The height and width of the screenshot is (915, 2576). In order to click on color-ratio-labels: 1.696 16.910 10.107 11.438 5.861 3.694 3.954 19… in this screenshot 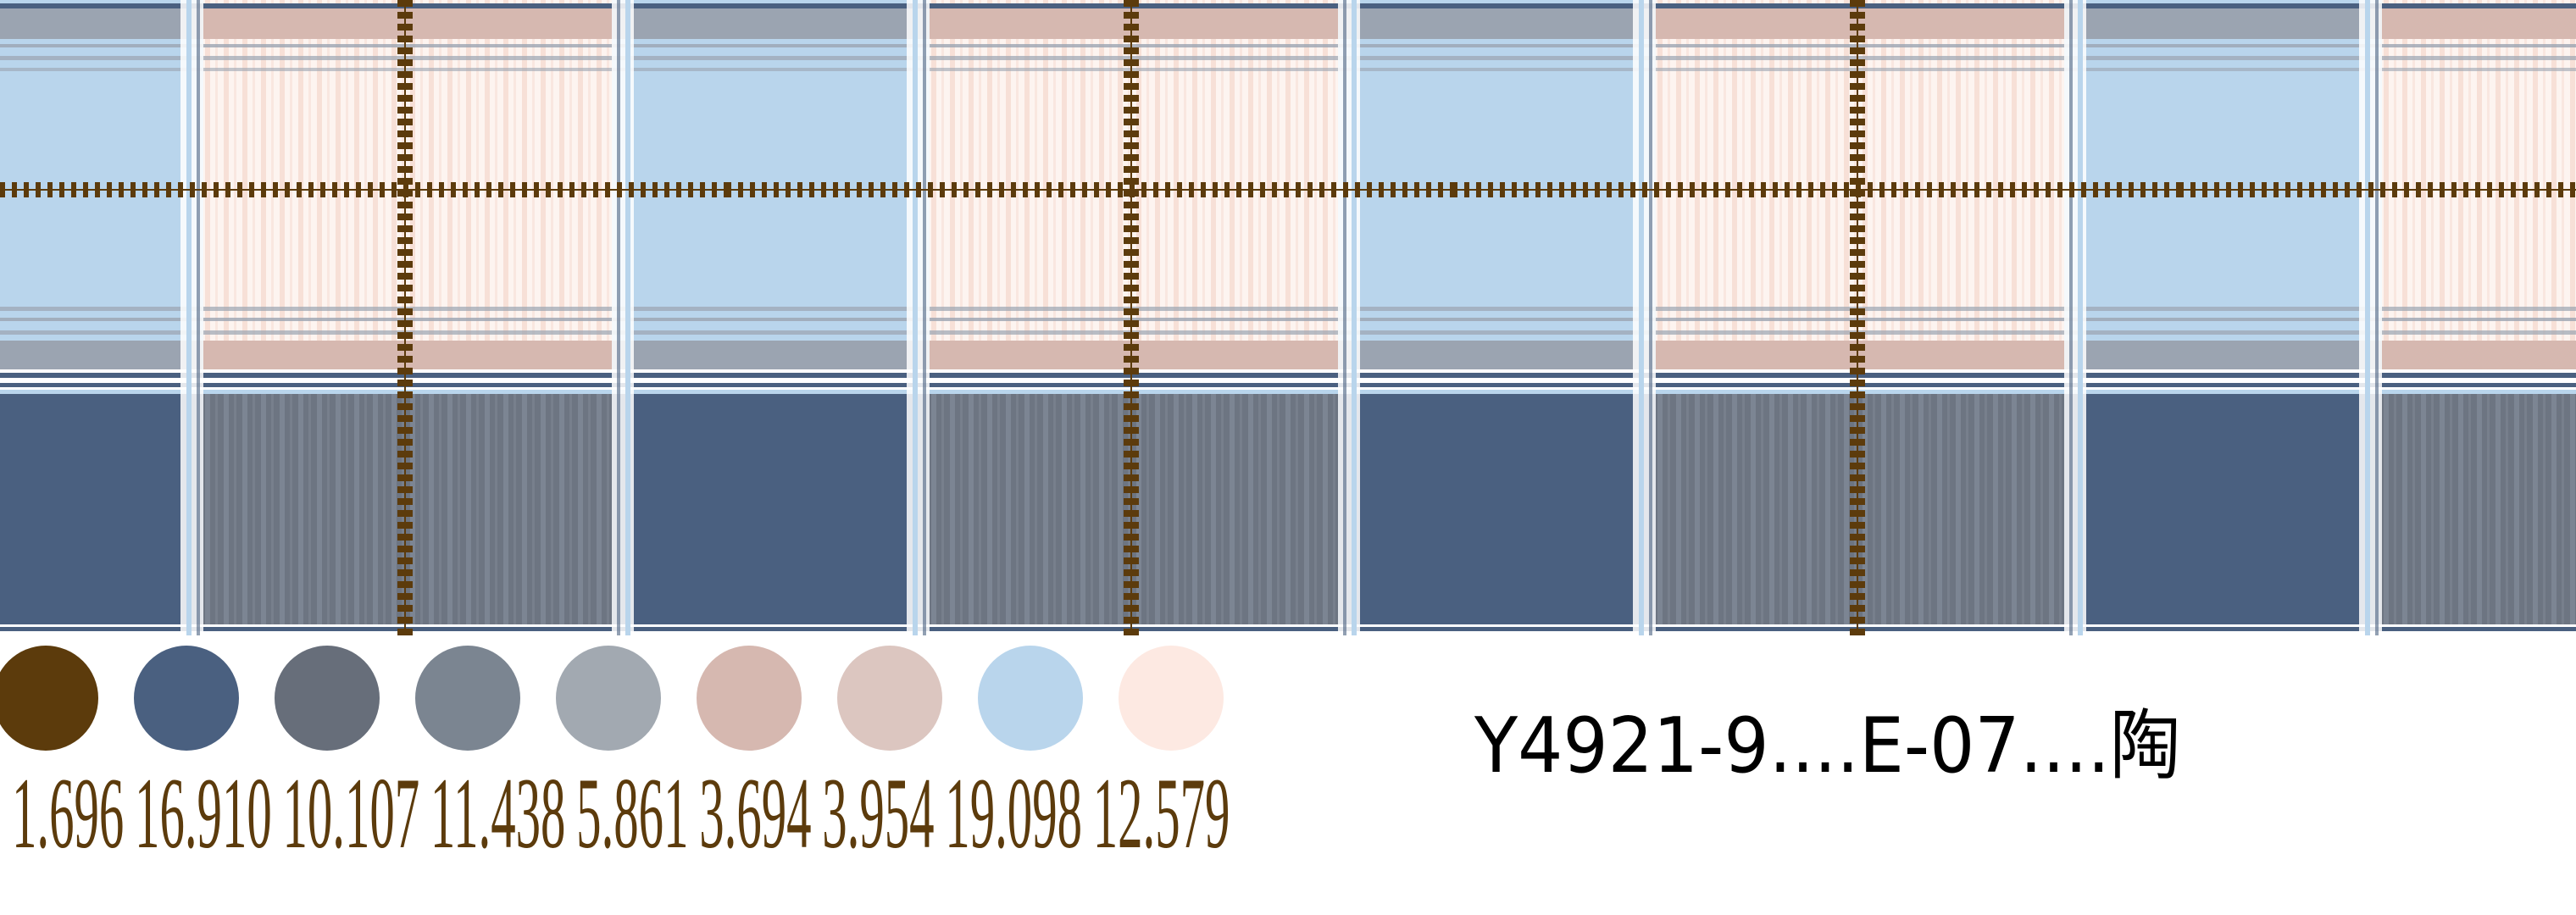, I will do `click(626, 813)`.